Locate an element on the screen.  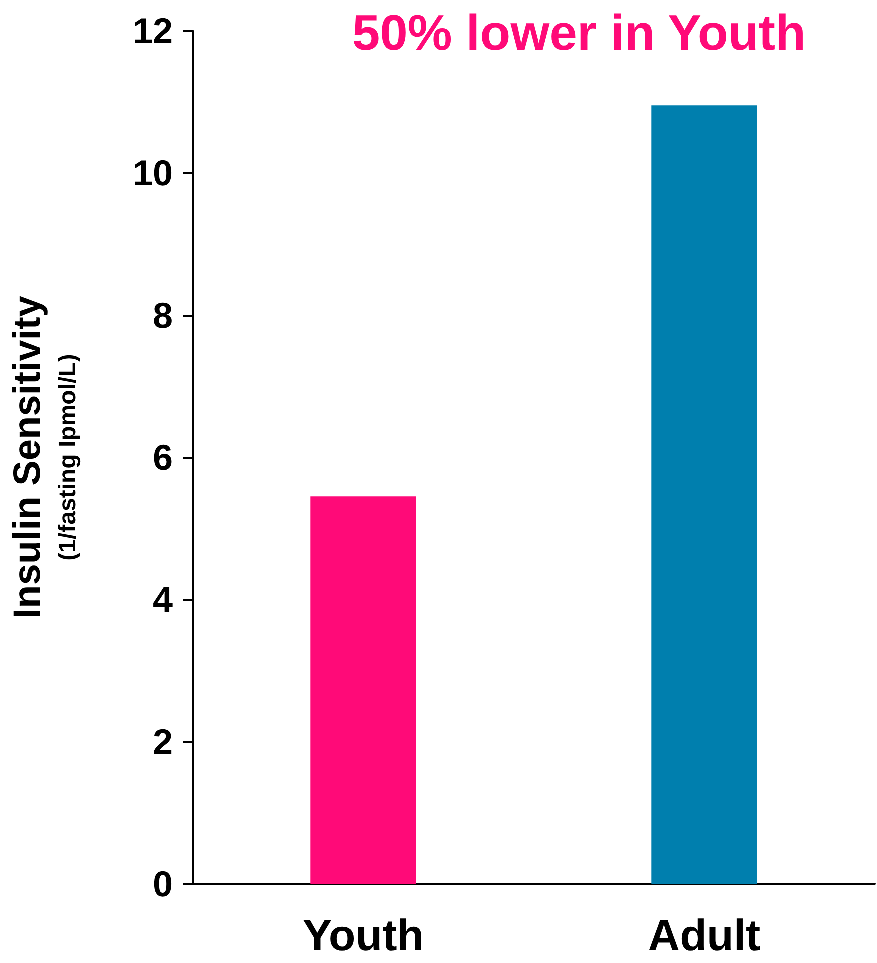
y-tick-label: 12 is located at coordinates (152, 31).